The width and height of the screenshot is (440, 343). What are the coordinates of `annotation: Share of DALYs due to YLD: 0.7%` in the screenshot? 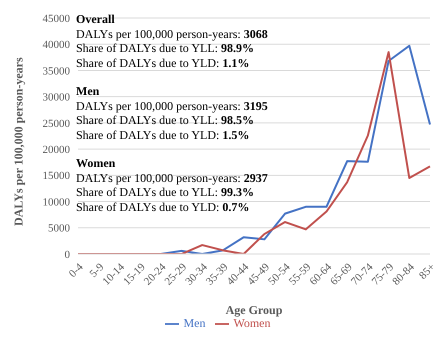 It's located at (163, 207).